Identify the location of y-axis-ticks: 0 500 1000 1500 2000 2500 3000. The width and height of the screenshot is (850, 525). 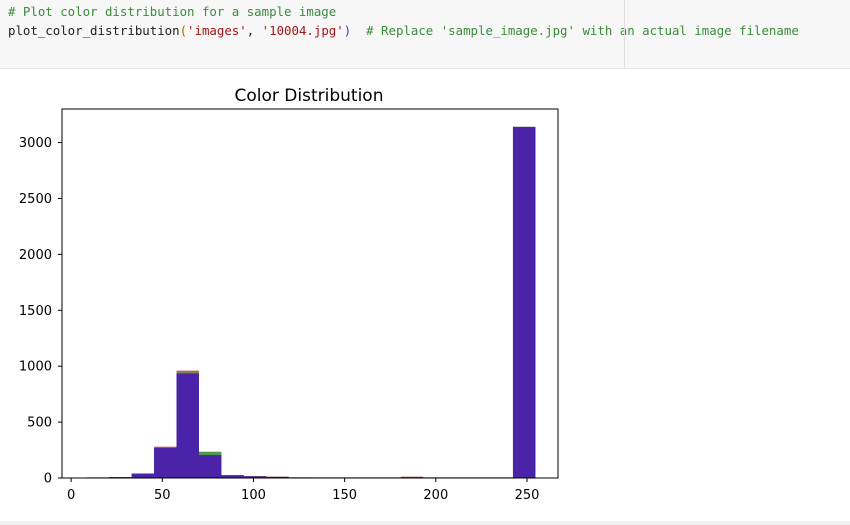
(40, 311).